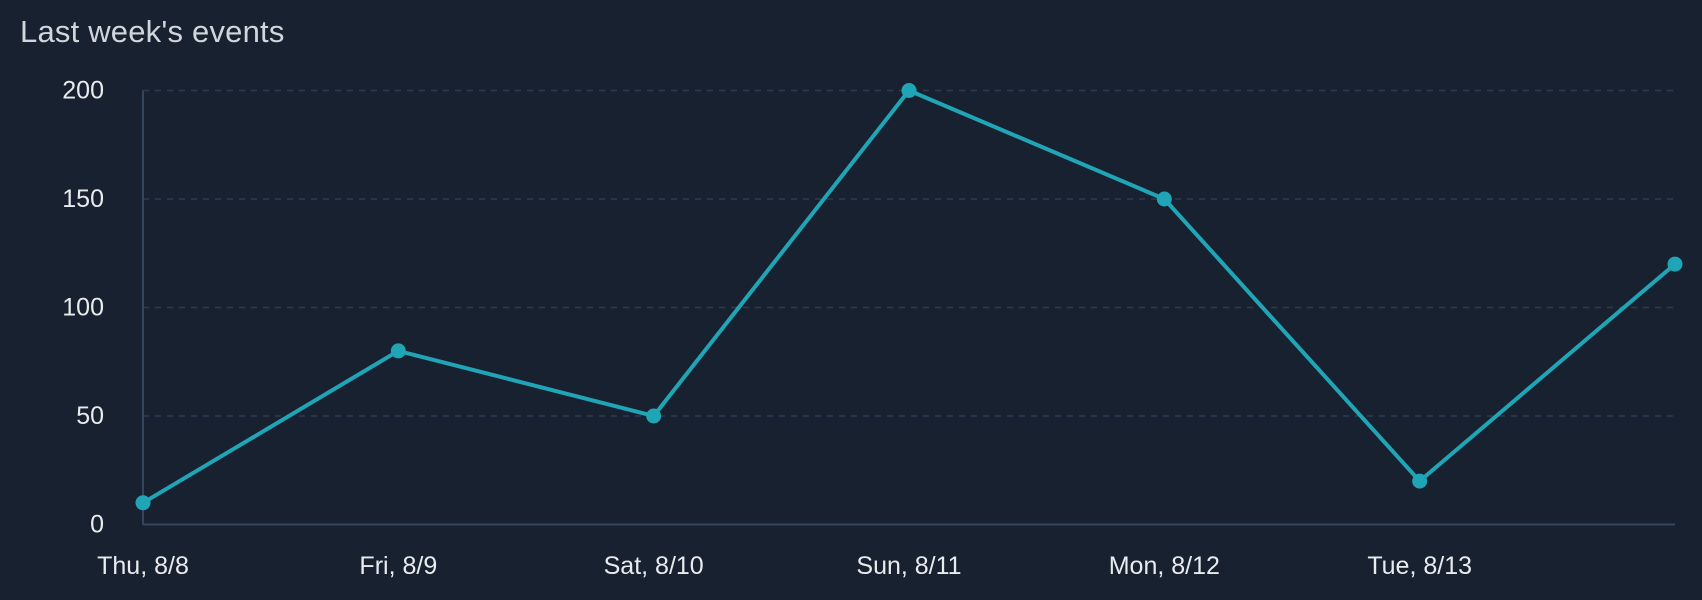 The height and width of the screenshot is (600, 1702). What do you see at coordinates (152, 31) in the screenshot?
I see `chart-title: Last week's events` at bounding box center [152, 31].